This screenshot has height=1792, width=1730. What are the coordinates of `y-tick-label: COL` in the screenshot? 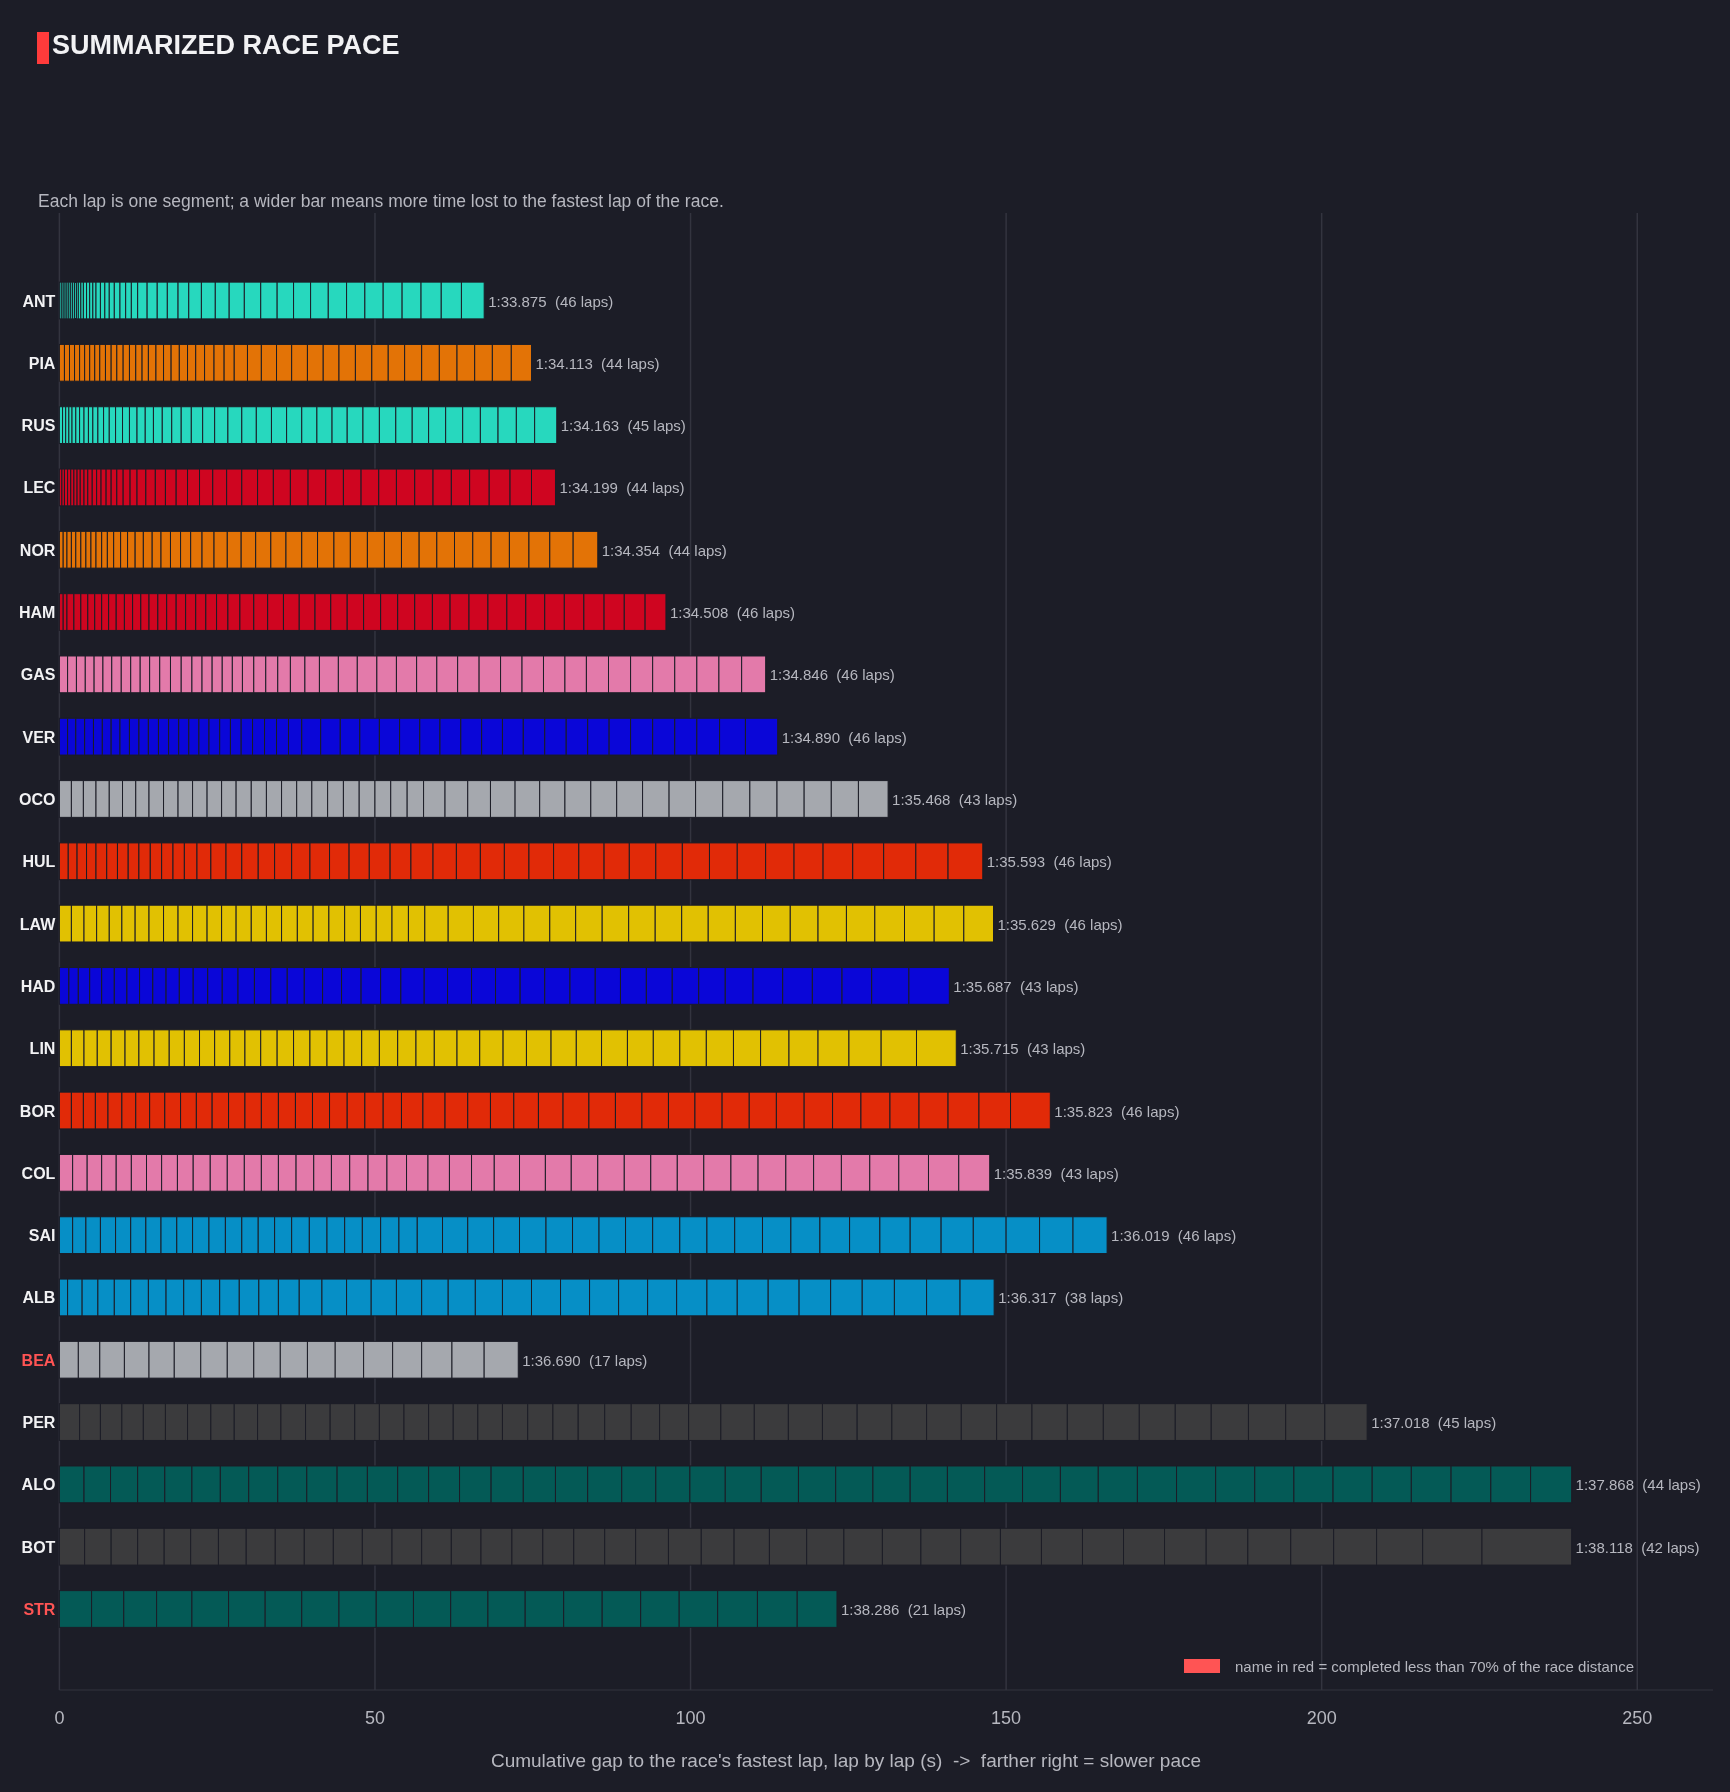 It's located at (38, 1173).